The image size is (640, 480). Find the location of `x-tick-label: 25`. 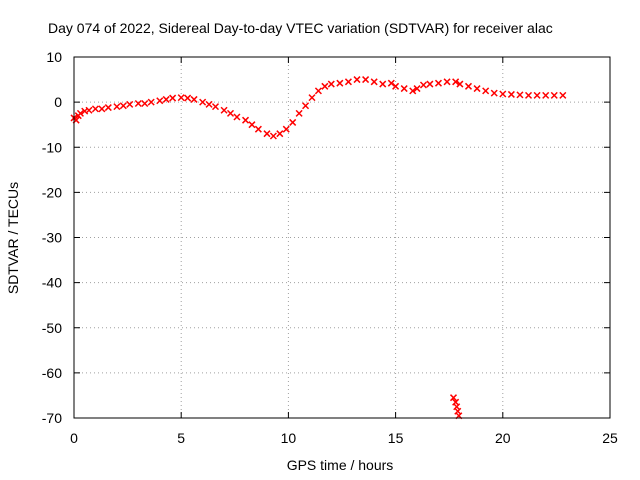

x-tick-label: 25 is located at coordinates (610, 438).